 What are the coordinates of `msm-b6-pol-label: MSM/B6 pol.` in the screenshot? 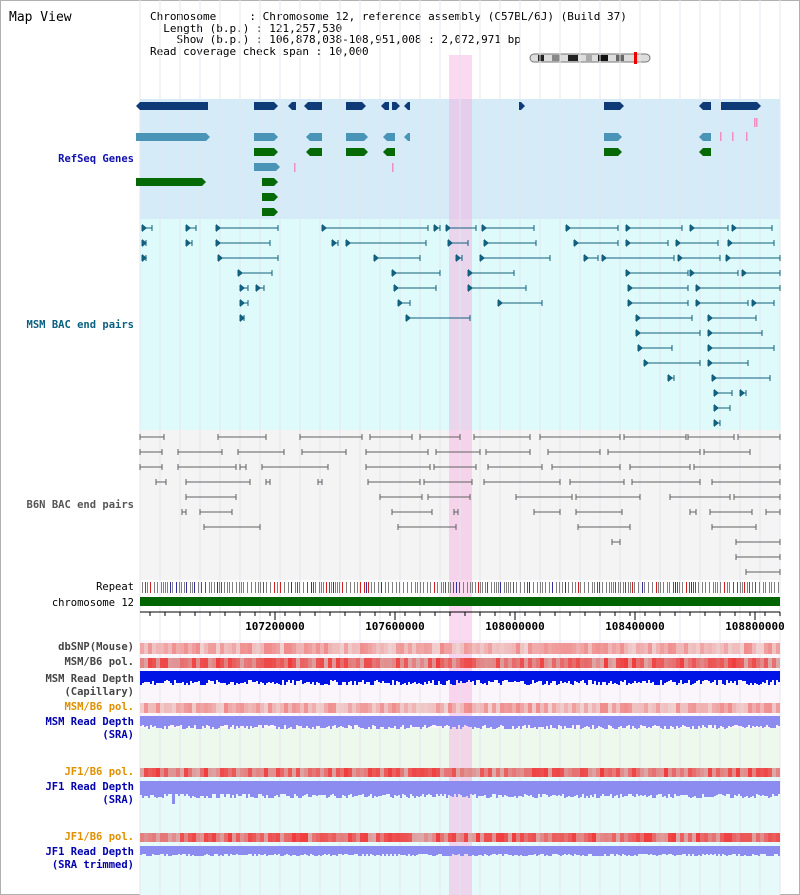 It's located at (99, 662).